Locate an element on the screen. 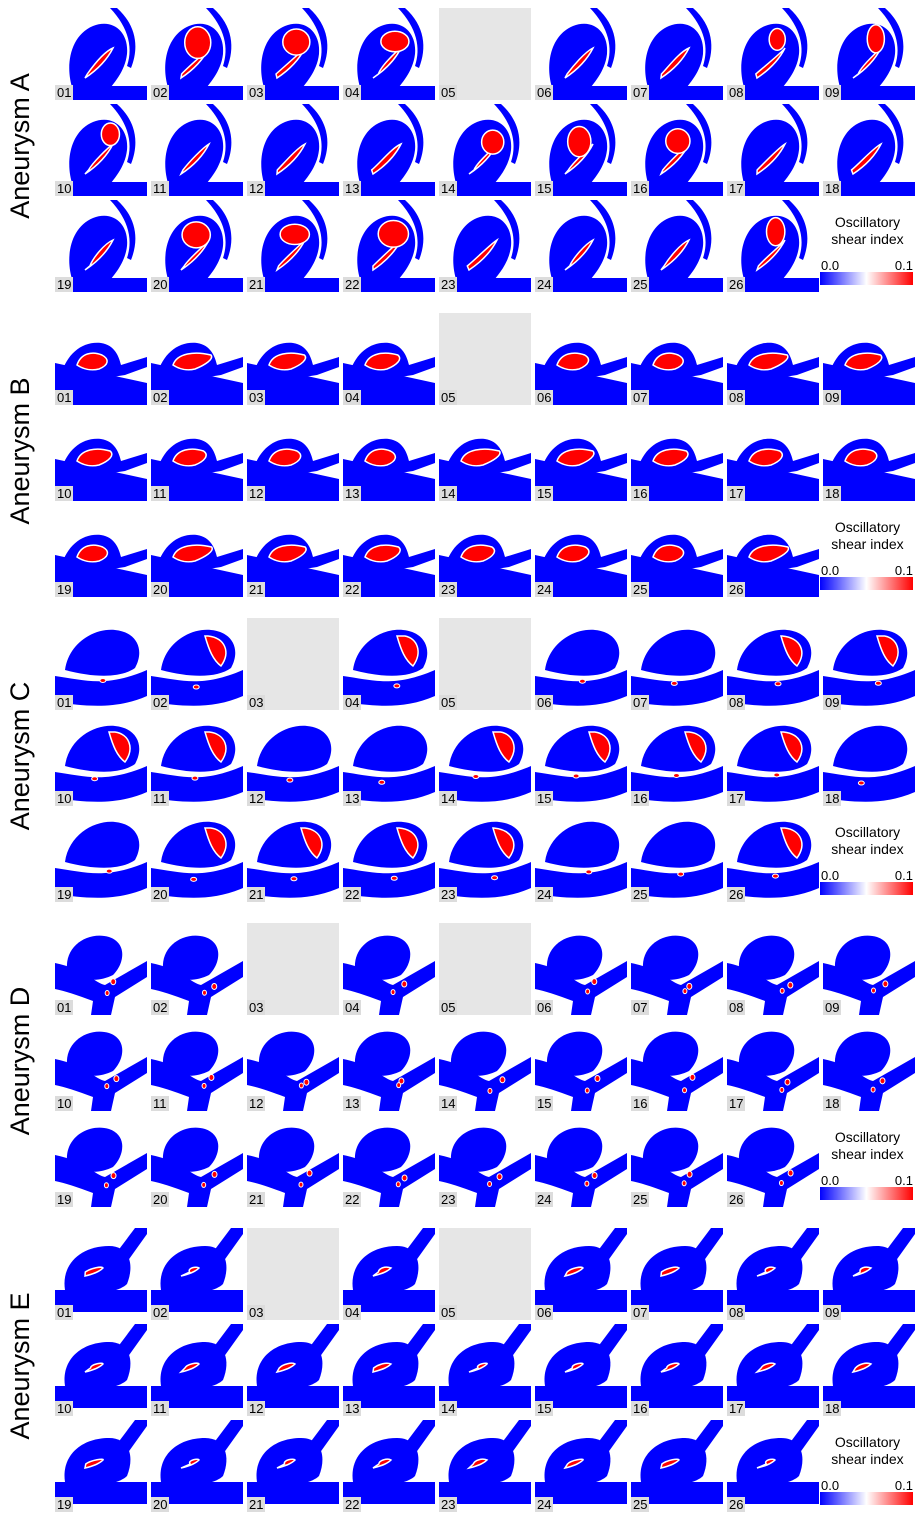 This screenshot has height=1513, width=919. group-label: Aneurysm E is located at coordinates (20, 1366).